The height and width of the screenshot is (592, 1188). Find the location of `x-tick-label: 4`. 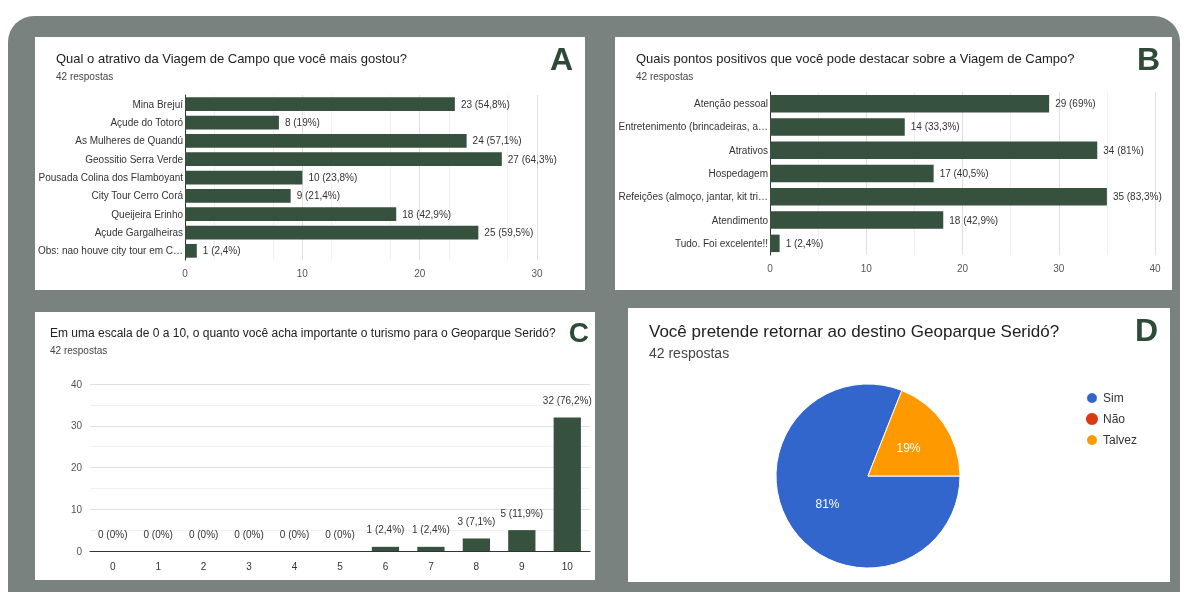

x-tick-label: 4 is located at coordinates (294, 566).